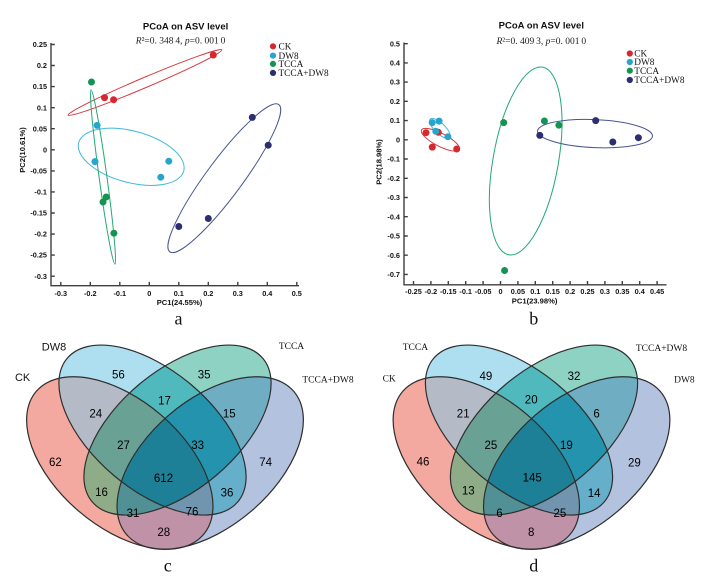 This screenshot has height=585, width=715. Describe the element at coordinates (180, 42) in the screenshot. I see `svg-text: R²=0. 348 4, p=0. 001 0` at that location.